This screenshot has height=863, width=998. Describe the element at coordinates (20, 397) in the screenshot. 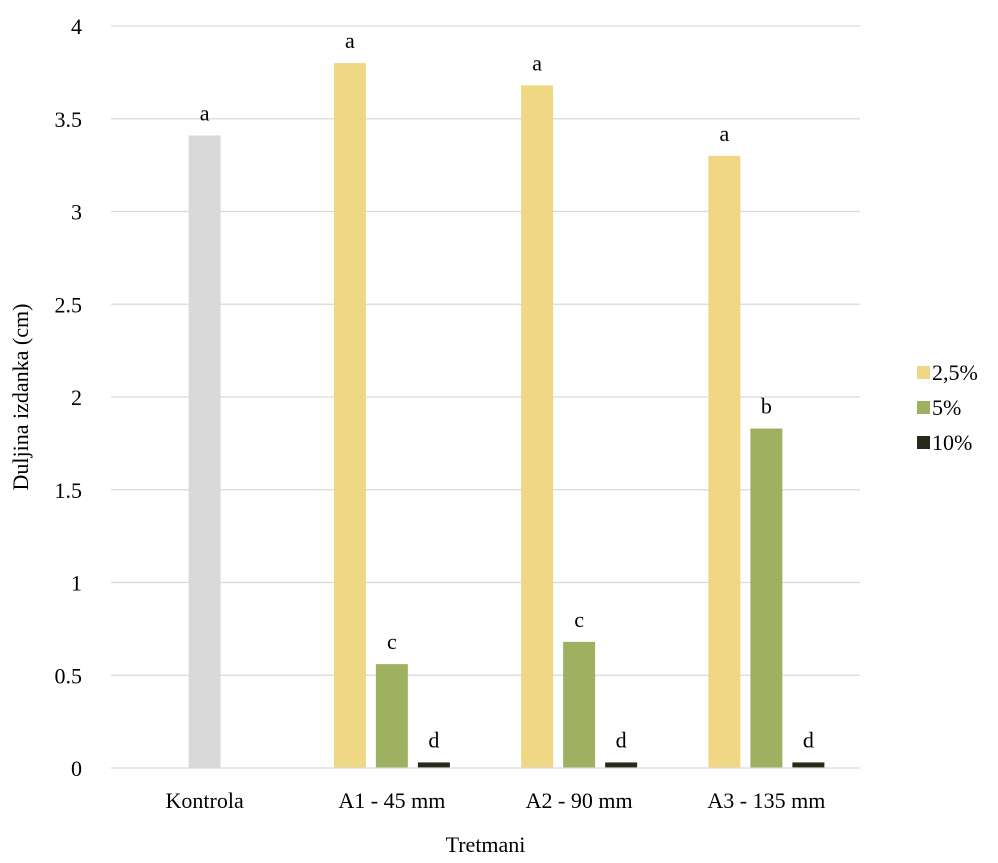

I see `y-axis-title: Duljina izdanka (cm)` at that location.